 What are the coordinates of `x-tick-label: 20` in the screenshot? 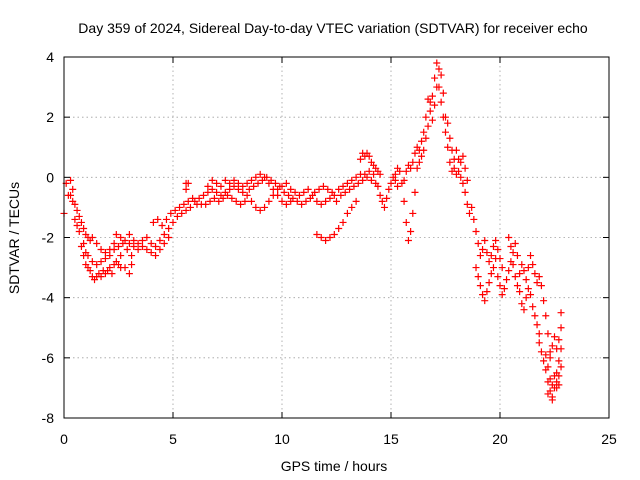 It's located at (500, 439).